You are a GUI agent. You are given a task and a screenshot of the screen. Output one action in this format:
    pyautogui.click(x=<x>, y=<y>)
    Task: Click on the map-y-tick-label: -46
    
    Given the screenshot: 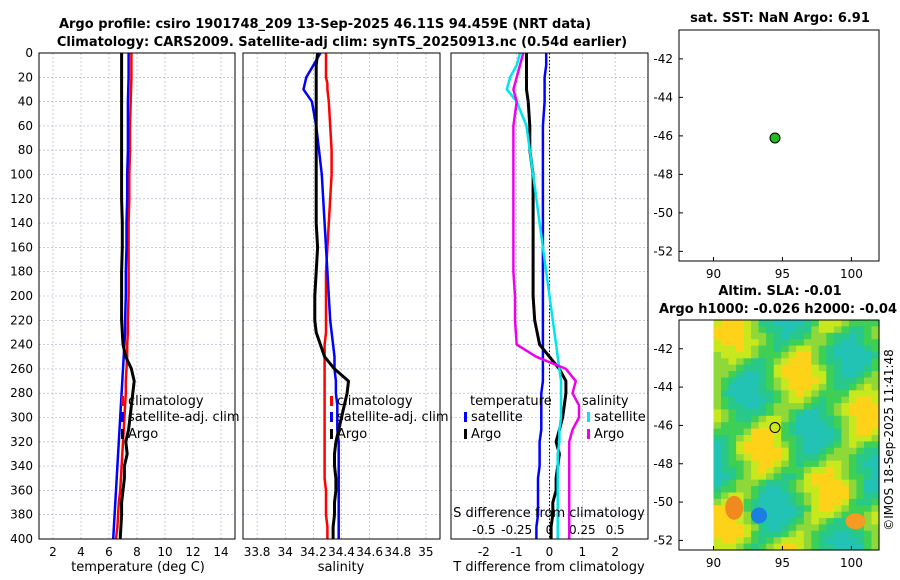 What is the action you would take?
    pyautogui.click(x=663, y=136)
    